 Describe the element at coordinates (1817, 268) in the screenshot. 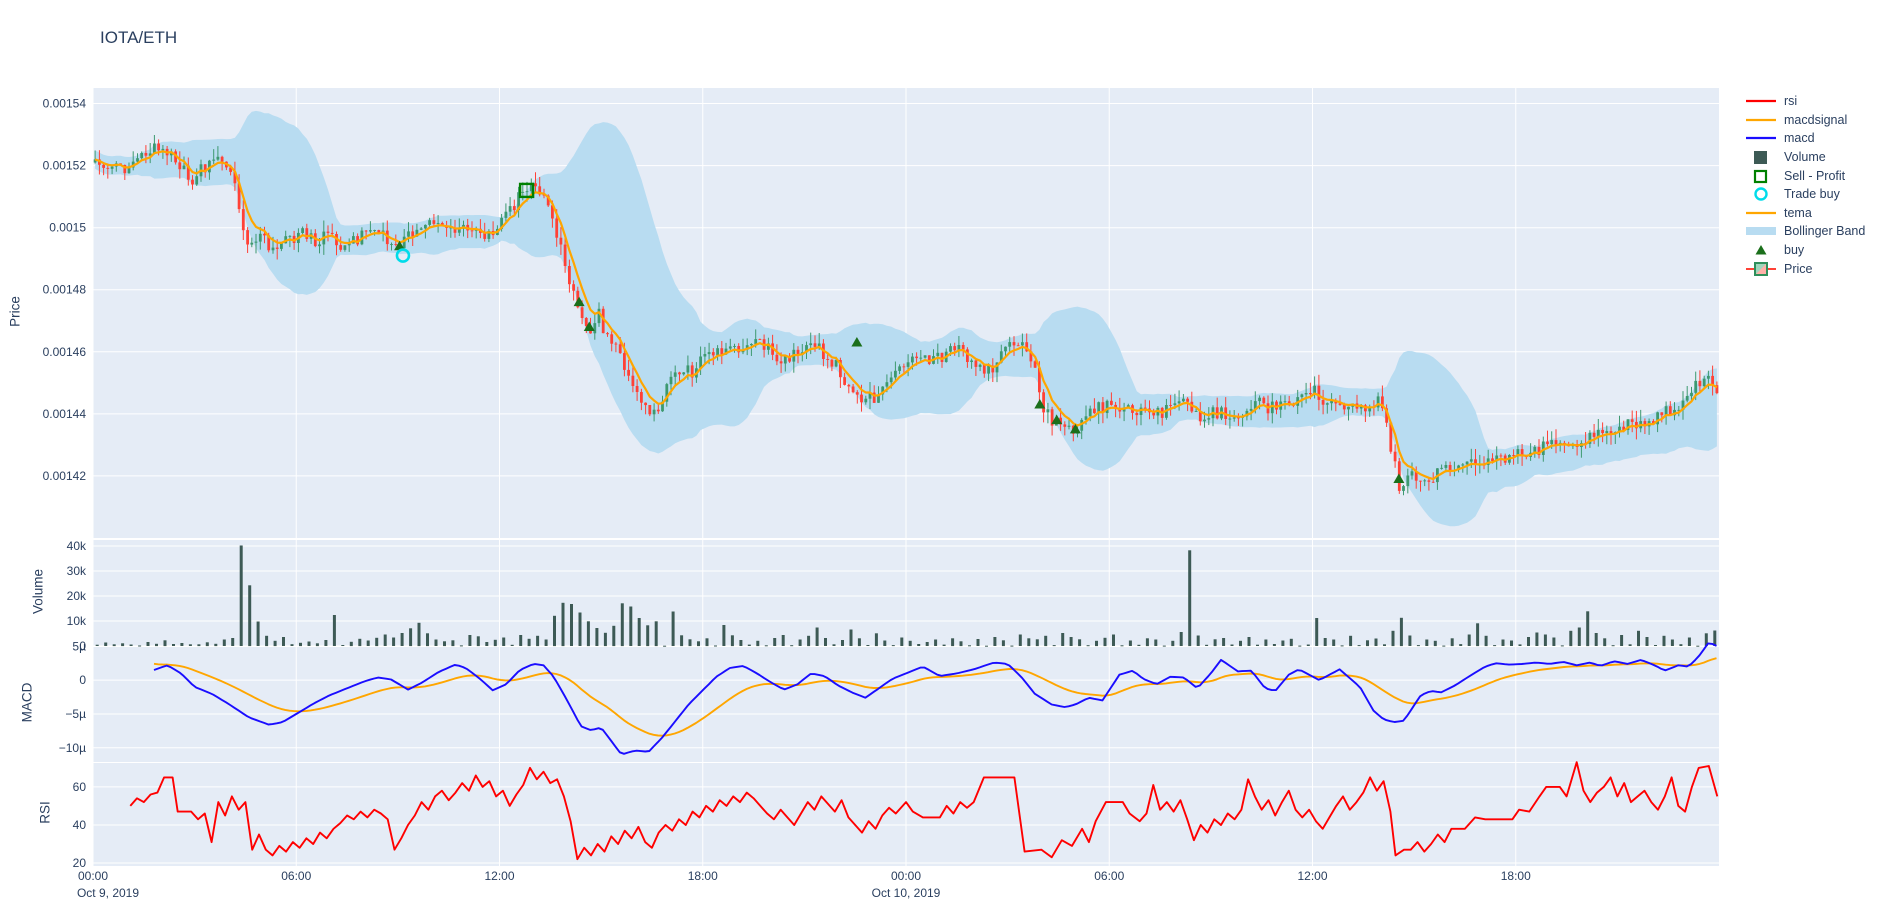

I see `legend-item-price: Price` at that location.